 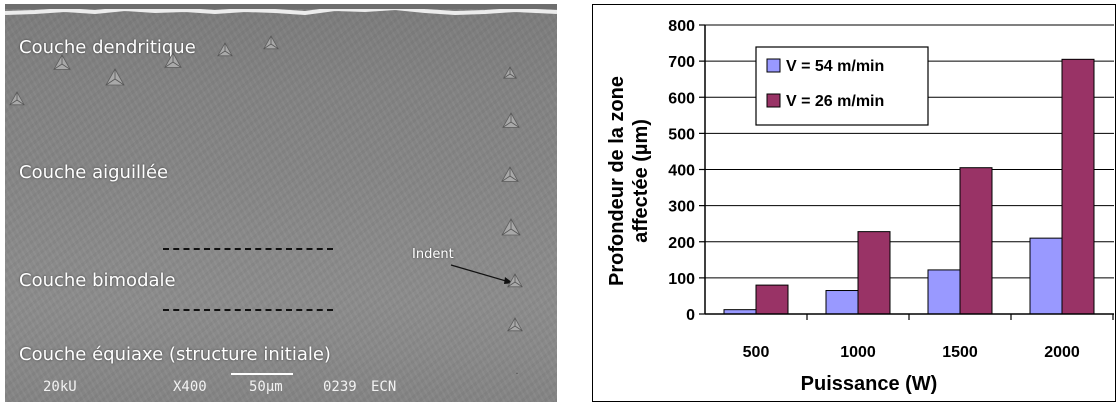 I want to click on bar-v54-2000, so click(x=1046, y=276).